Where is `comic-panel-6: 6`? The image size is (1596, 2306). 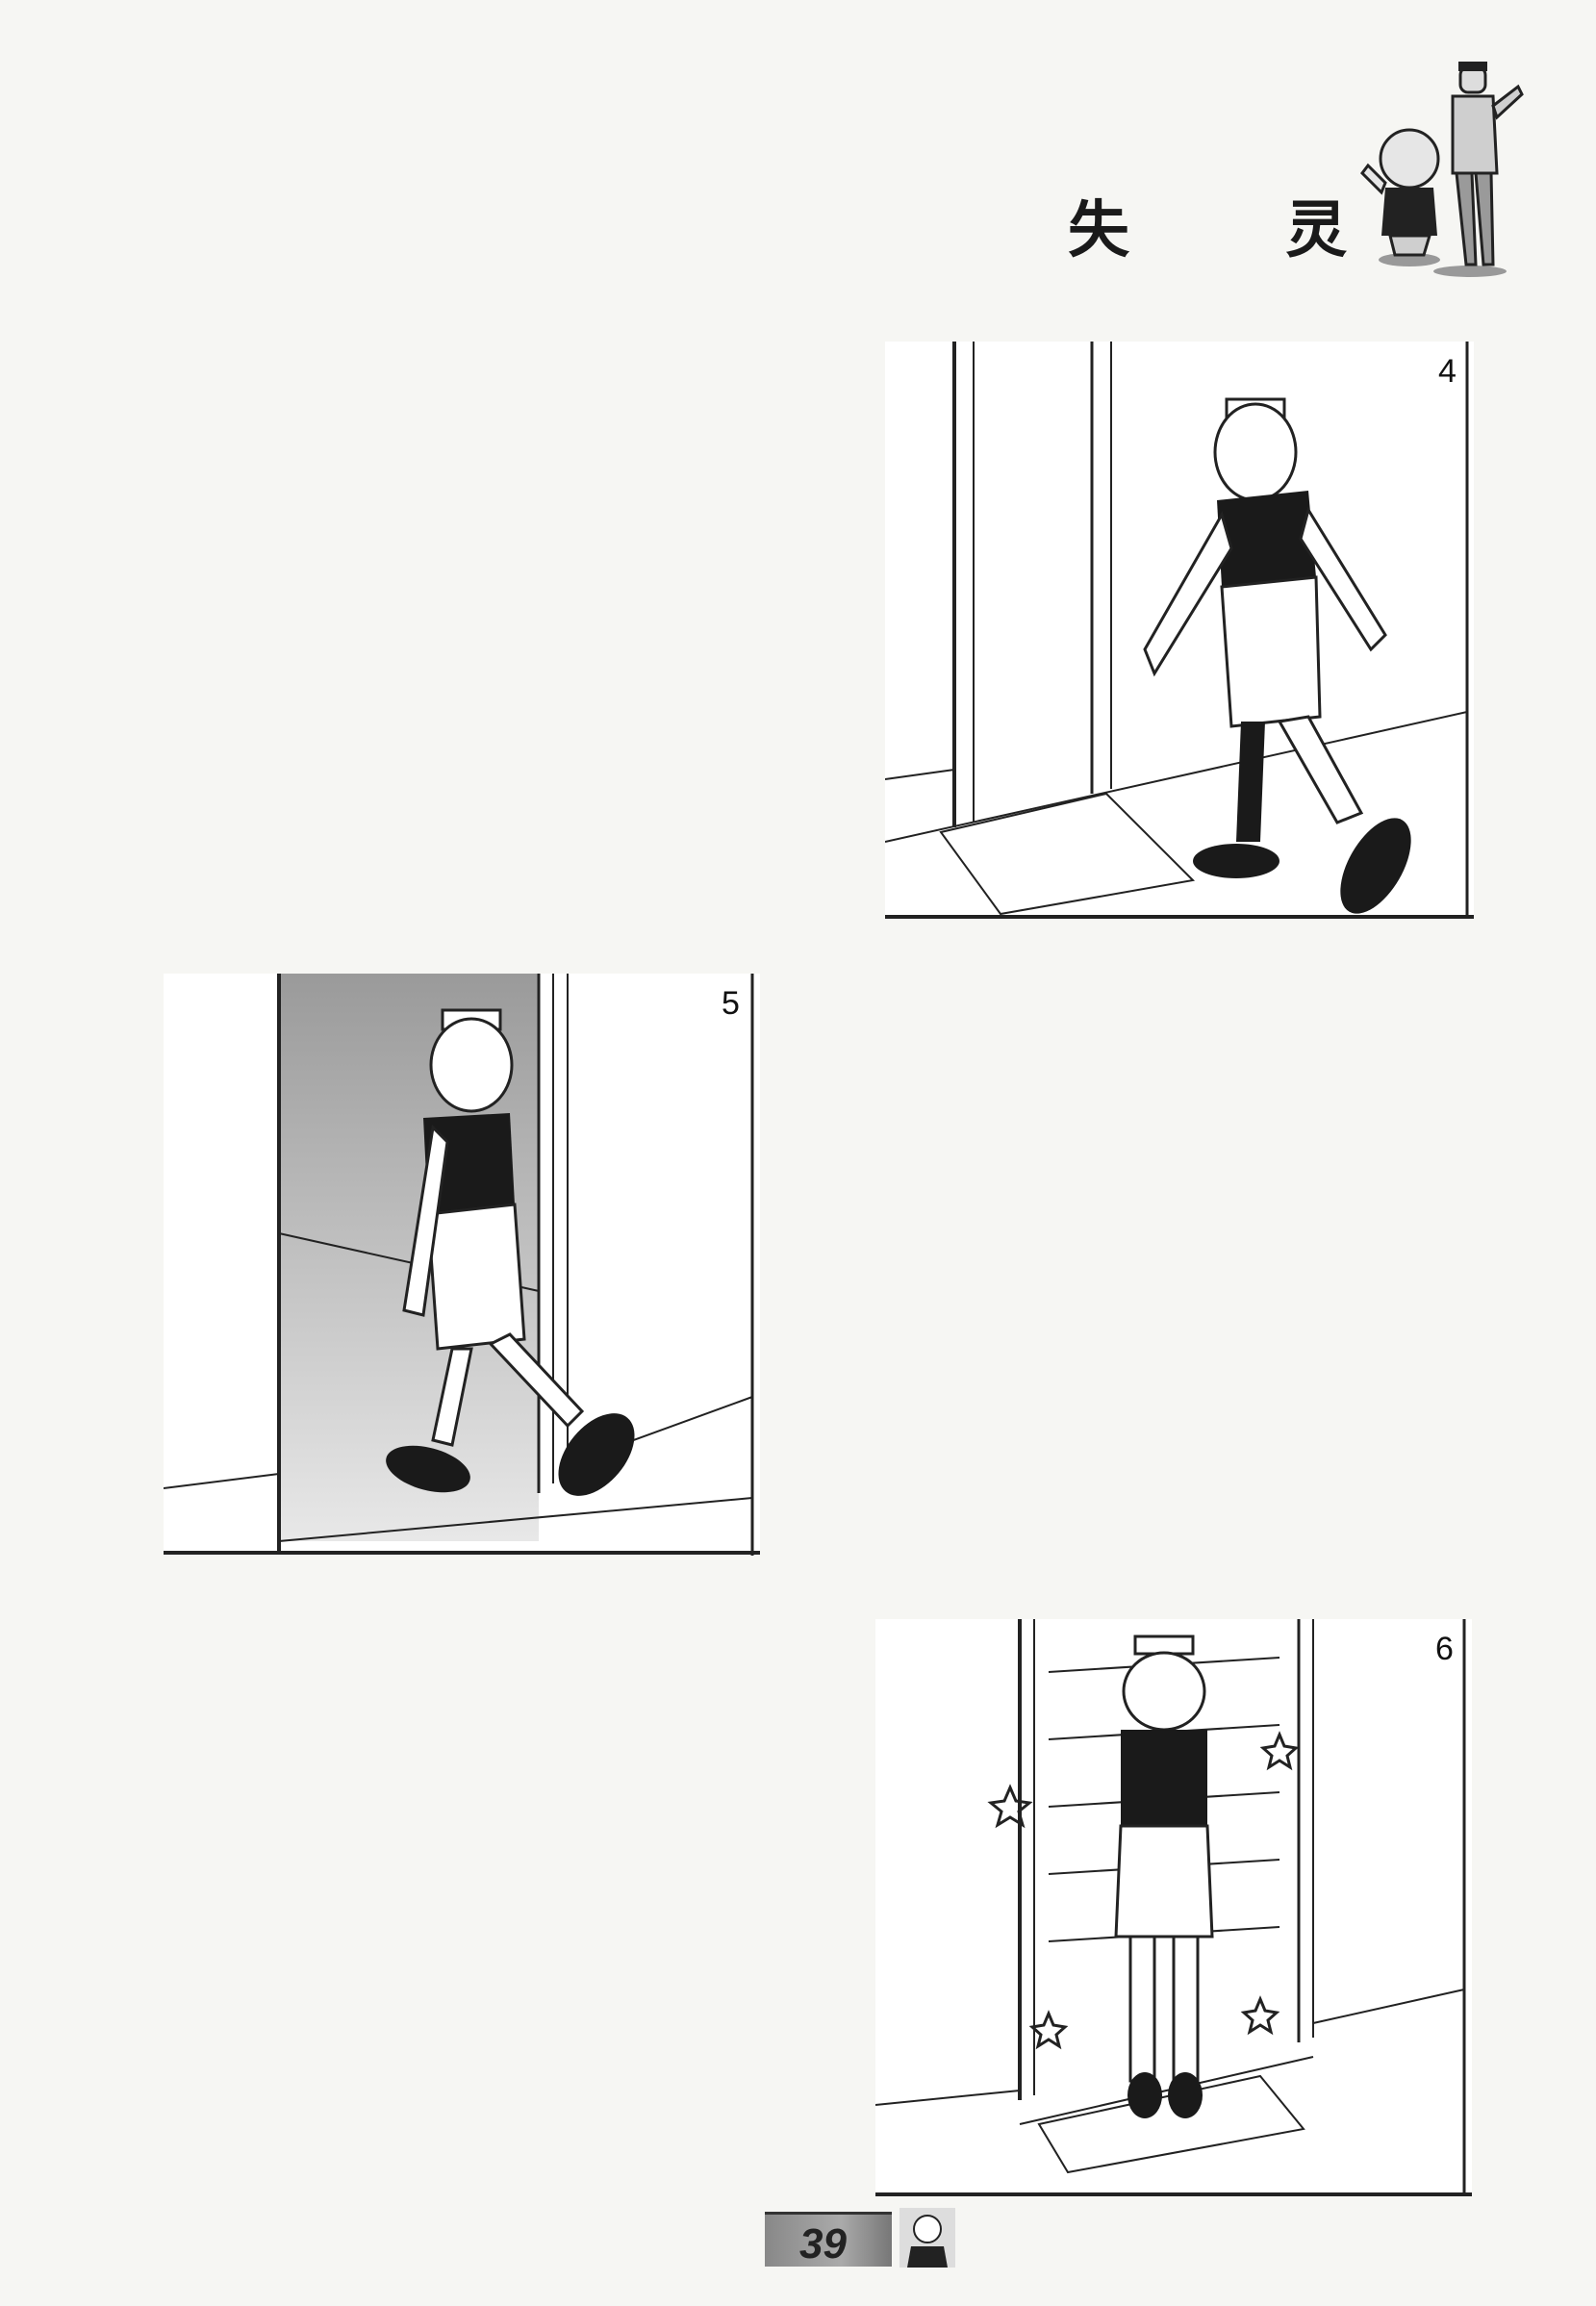 comic-panel-6: 6 is located at coordinates (1173, 1907).